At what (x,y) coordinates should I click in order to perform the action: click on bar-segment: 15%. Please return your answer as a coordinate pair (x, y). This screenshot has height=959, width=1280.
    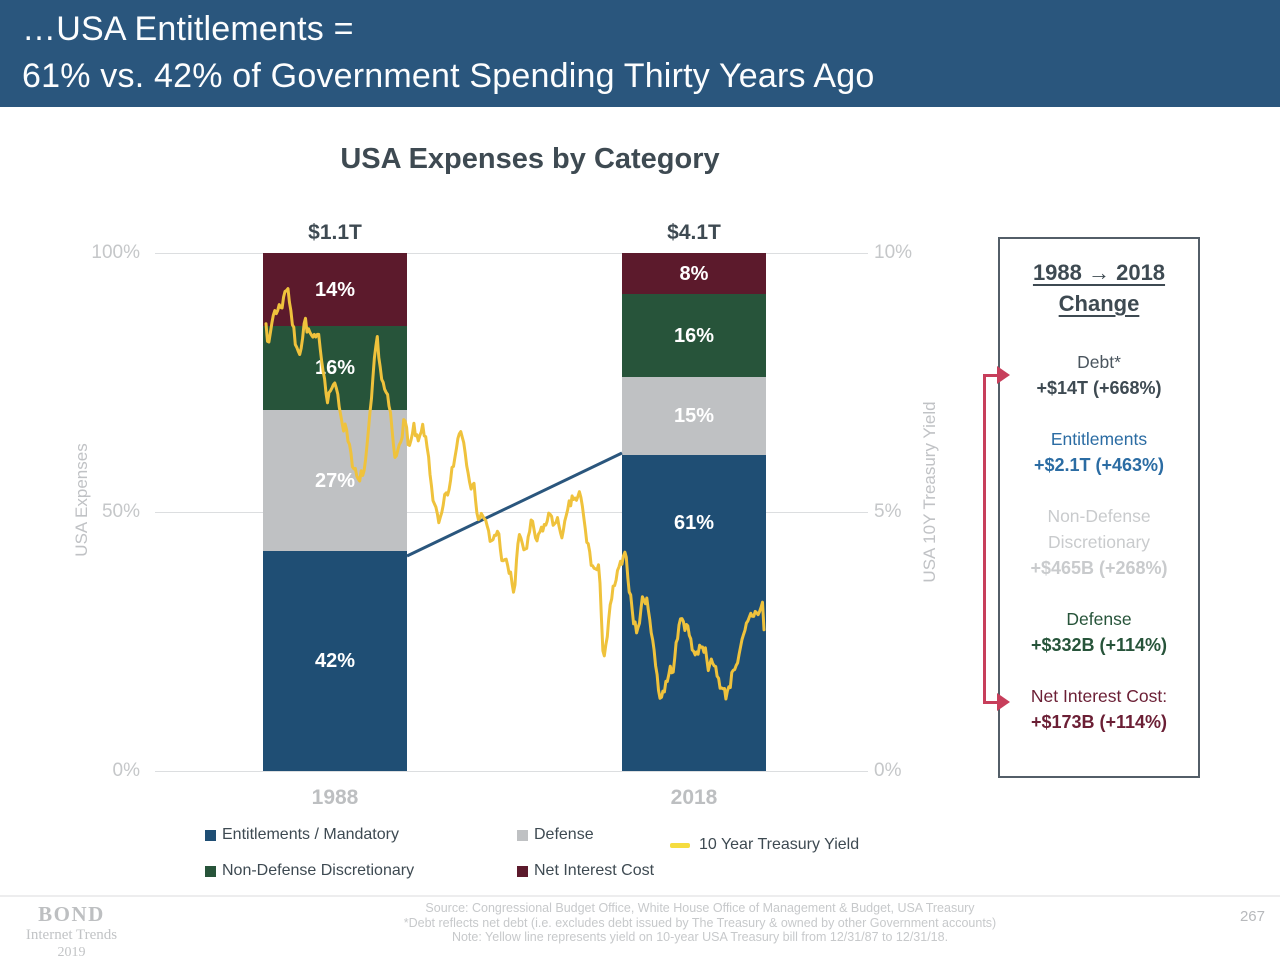
    Looking at the image, I should click on (694, 416).